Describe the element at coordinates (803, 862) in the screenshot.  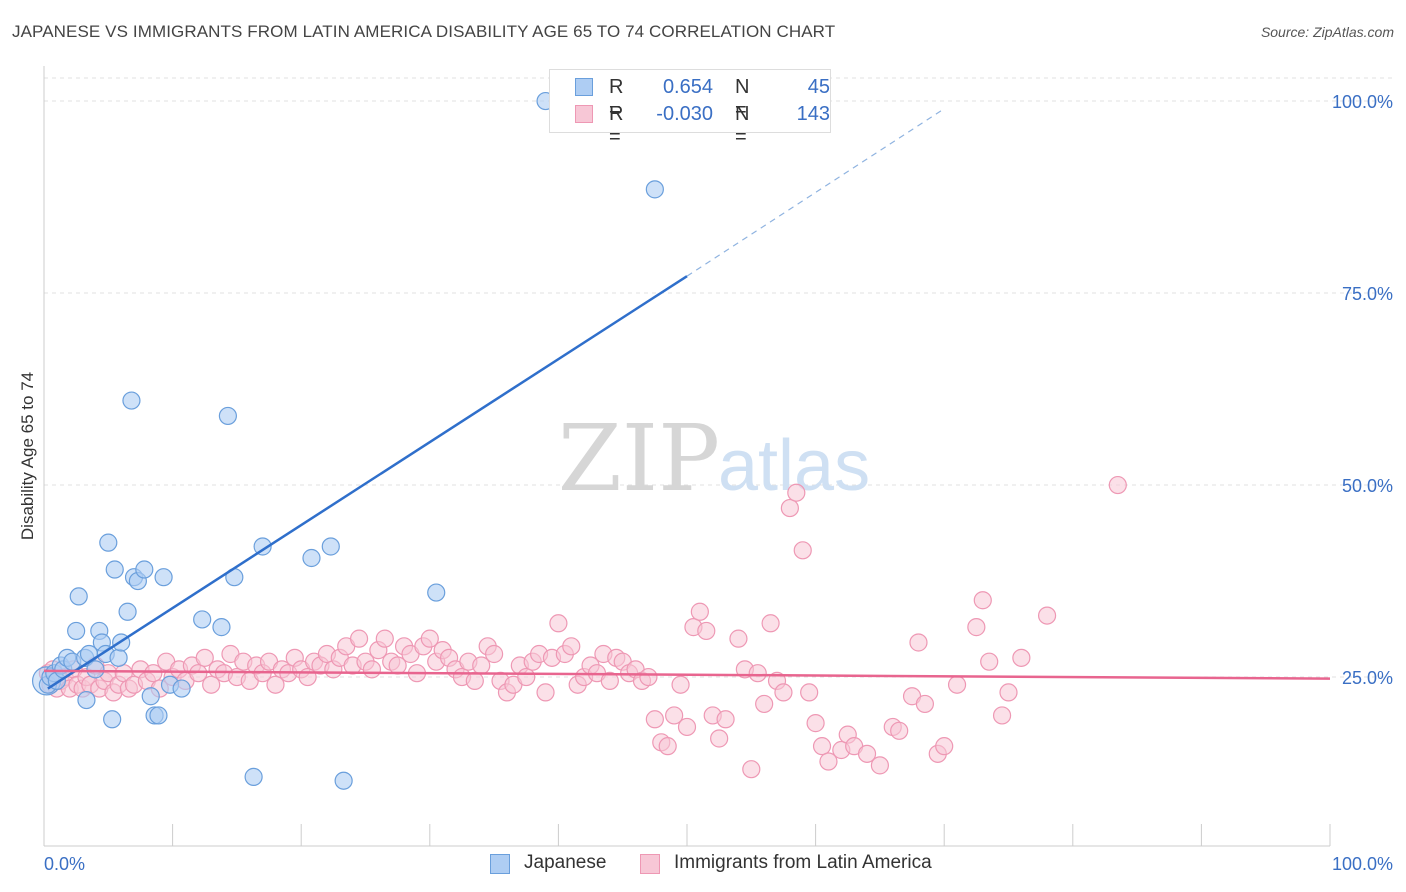
I see `bottom-legend-label: Immigrants from Latin America` at that location.